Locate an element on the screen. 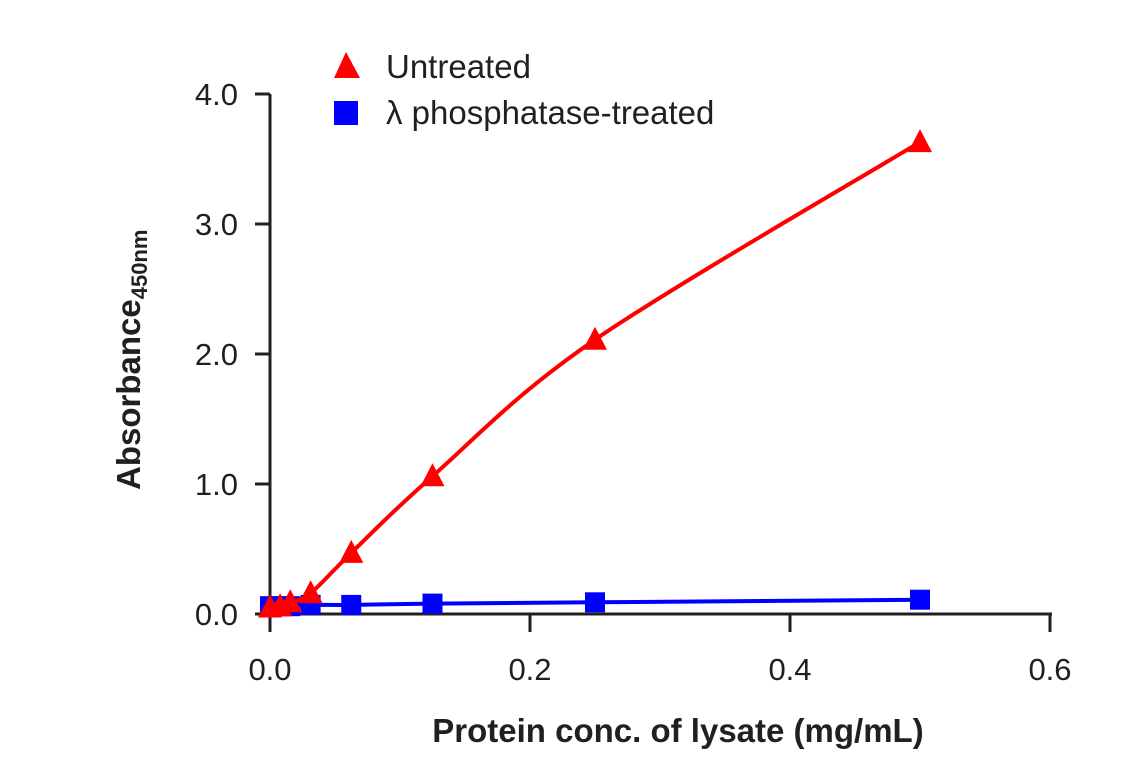 Image resolution: width=1141 pixels, height=768 pixels. x-tick-label: 0.4 is located at coordinates (789, 669).